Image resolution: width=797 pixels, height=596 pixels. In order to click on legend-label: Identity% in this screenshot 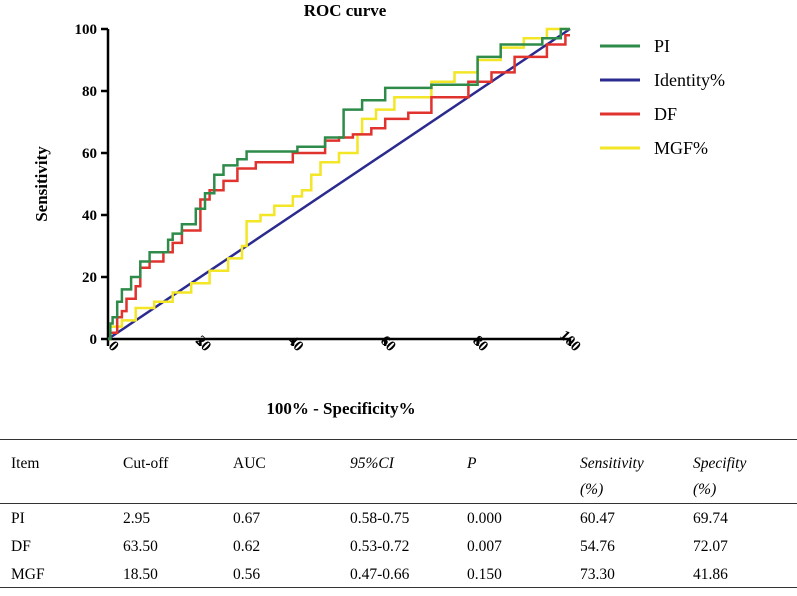, I will do `click(689, 80)`.